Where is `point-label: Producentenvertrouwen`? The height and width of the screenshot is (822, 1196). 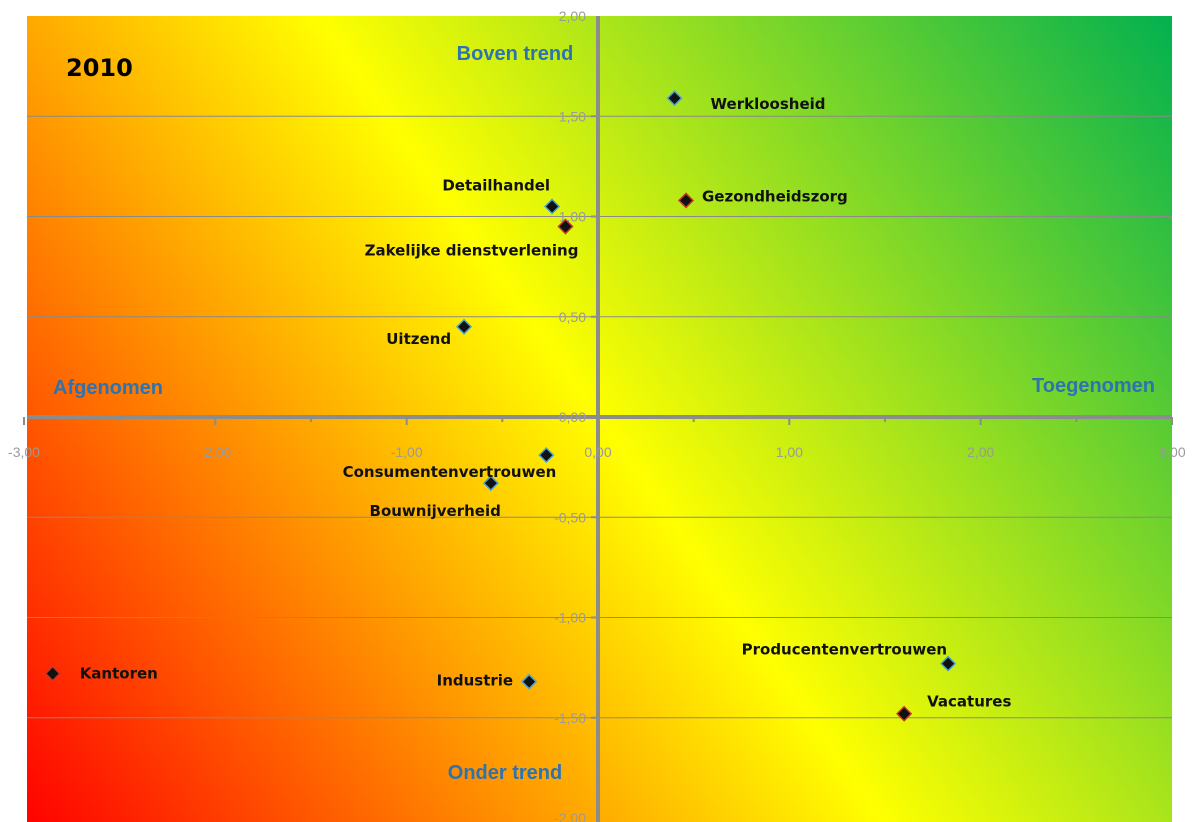 point-label: Producentenvertrouwen is located at coordinates (845, 650).